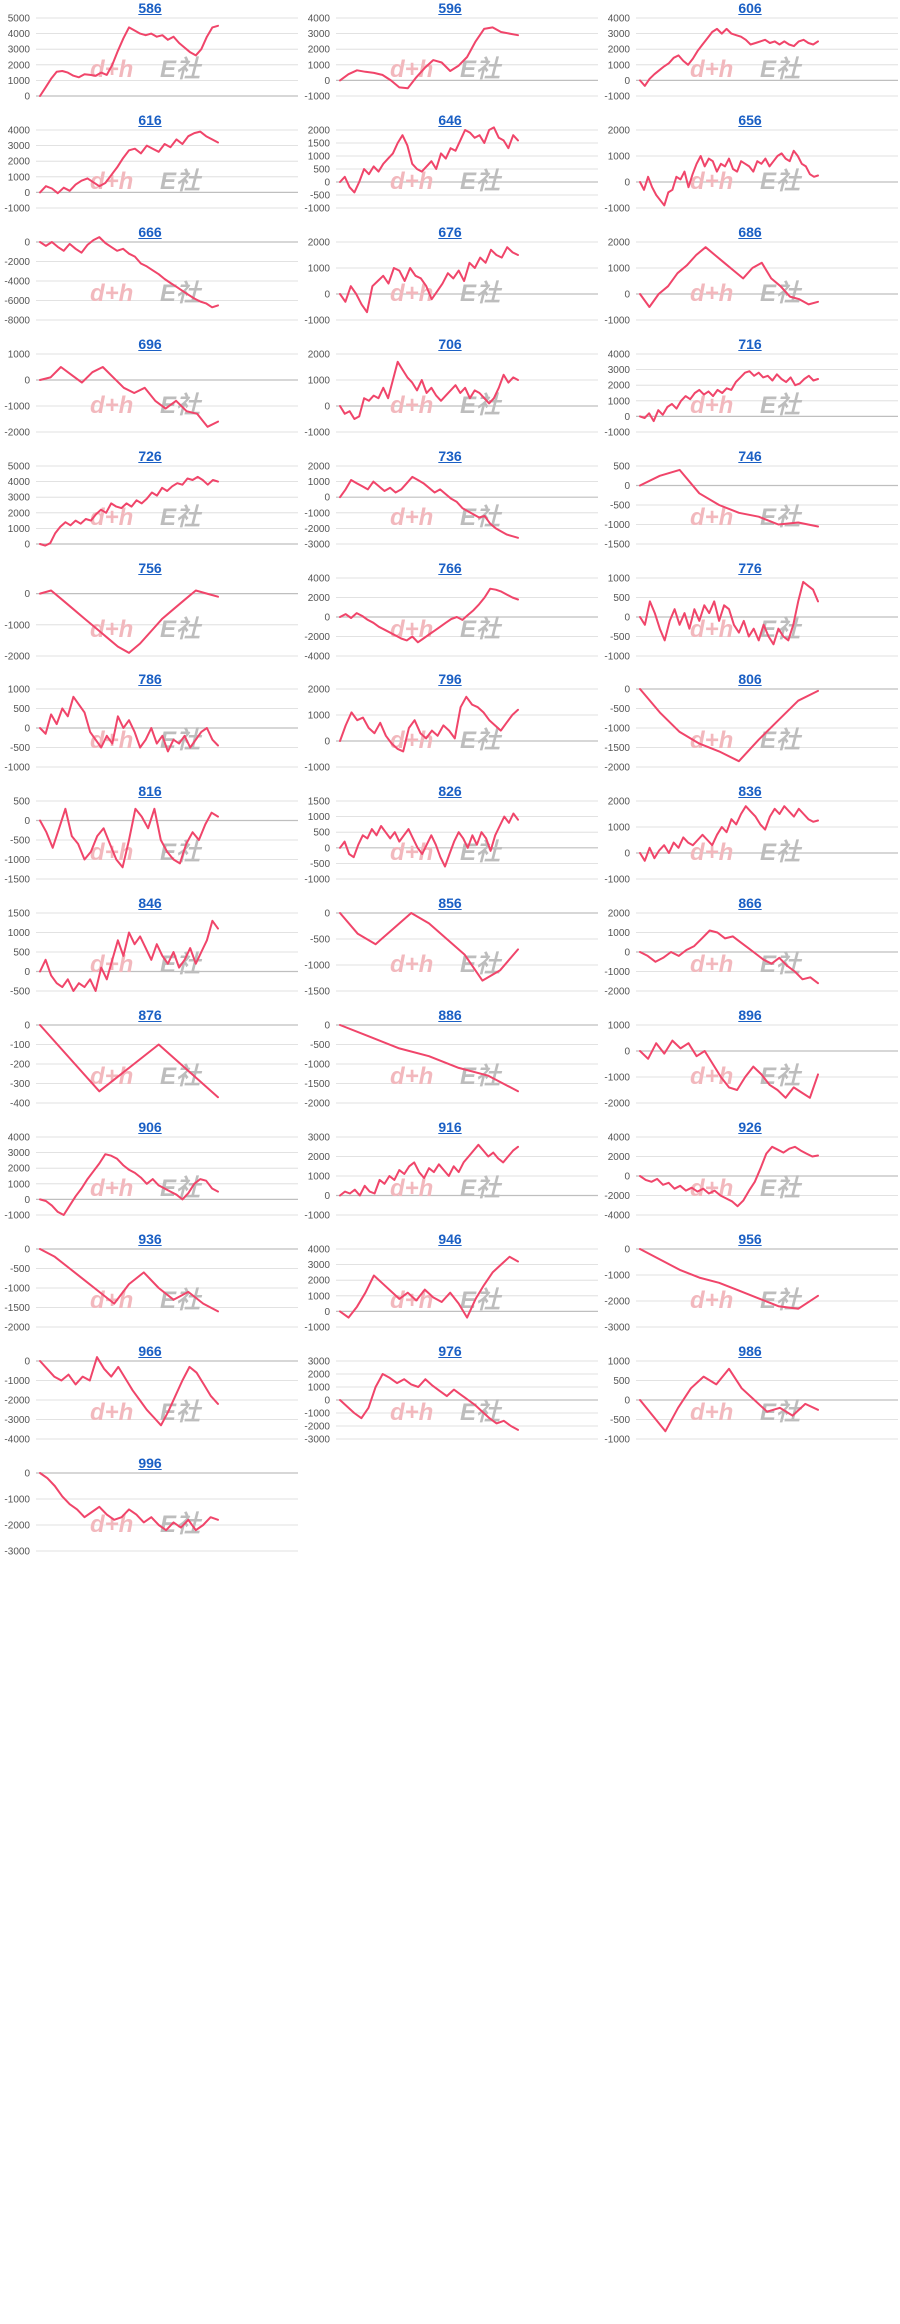 Image resolution: width=900 pixels, height=2324 pixels. Describe the element at coordinates (150, 1127) in the screenshot. I see `chart-title-link: 906` at that location.